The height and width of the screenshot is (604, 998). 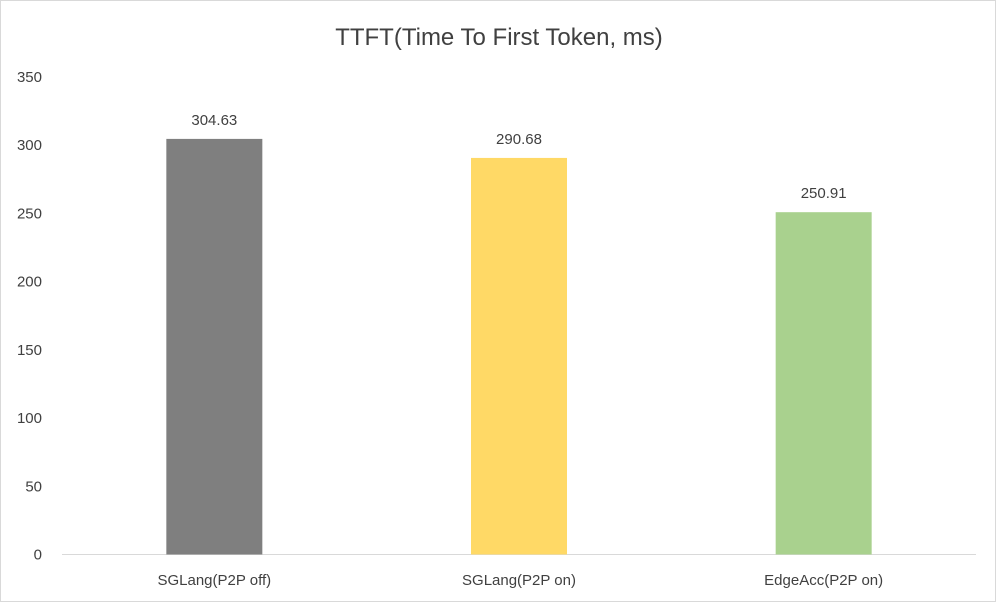 I want to click on y-axis: 0 50 100 150 200 250 300 350, so click(x=29, y=316).